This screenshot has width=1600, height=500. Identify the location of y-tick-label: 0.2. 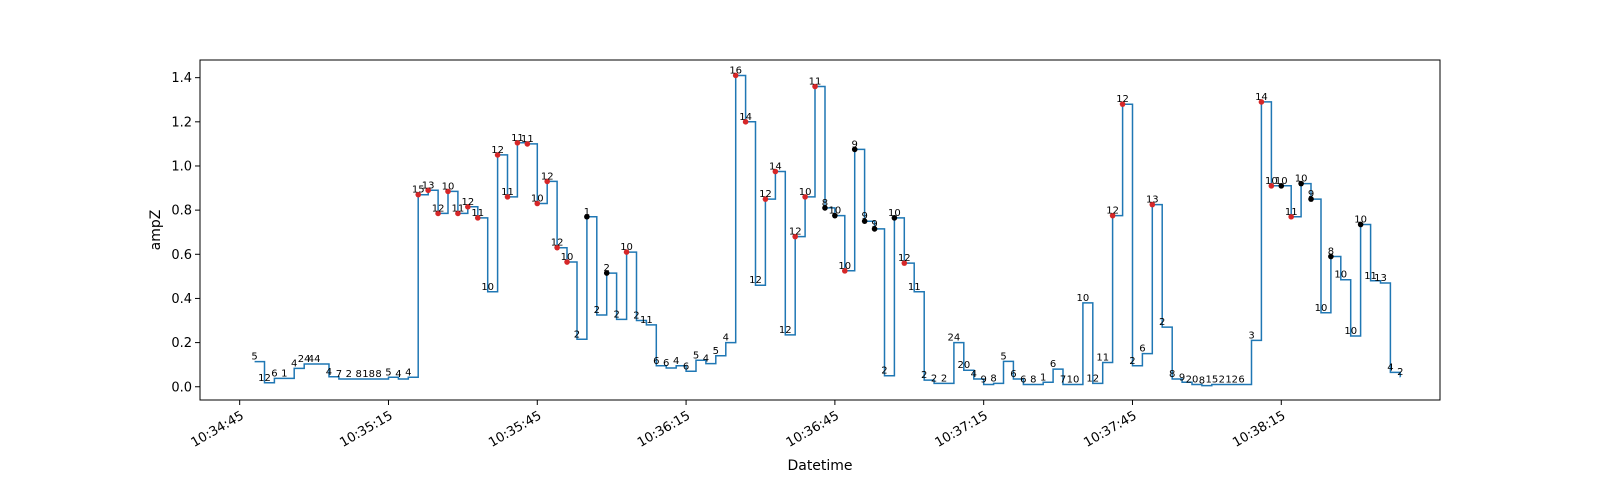
(181, 343).